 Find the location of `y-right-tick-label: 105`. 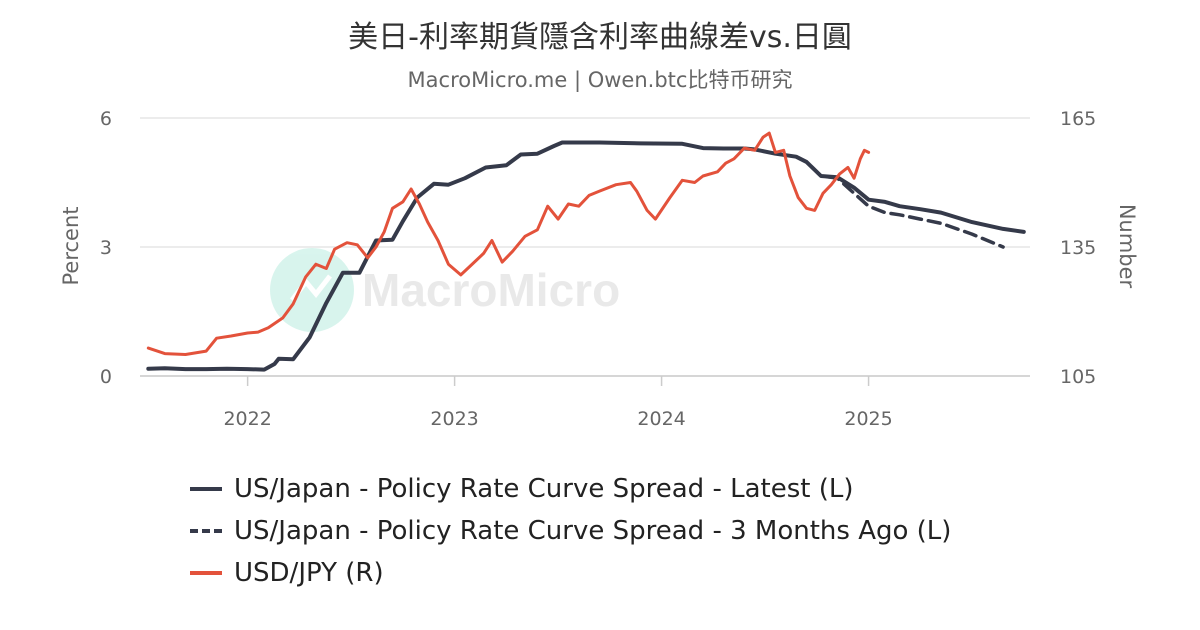

y-right-tick-label: 105 is located at coordinates (1078, 377).